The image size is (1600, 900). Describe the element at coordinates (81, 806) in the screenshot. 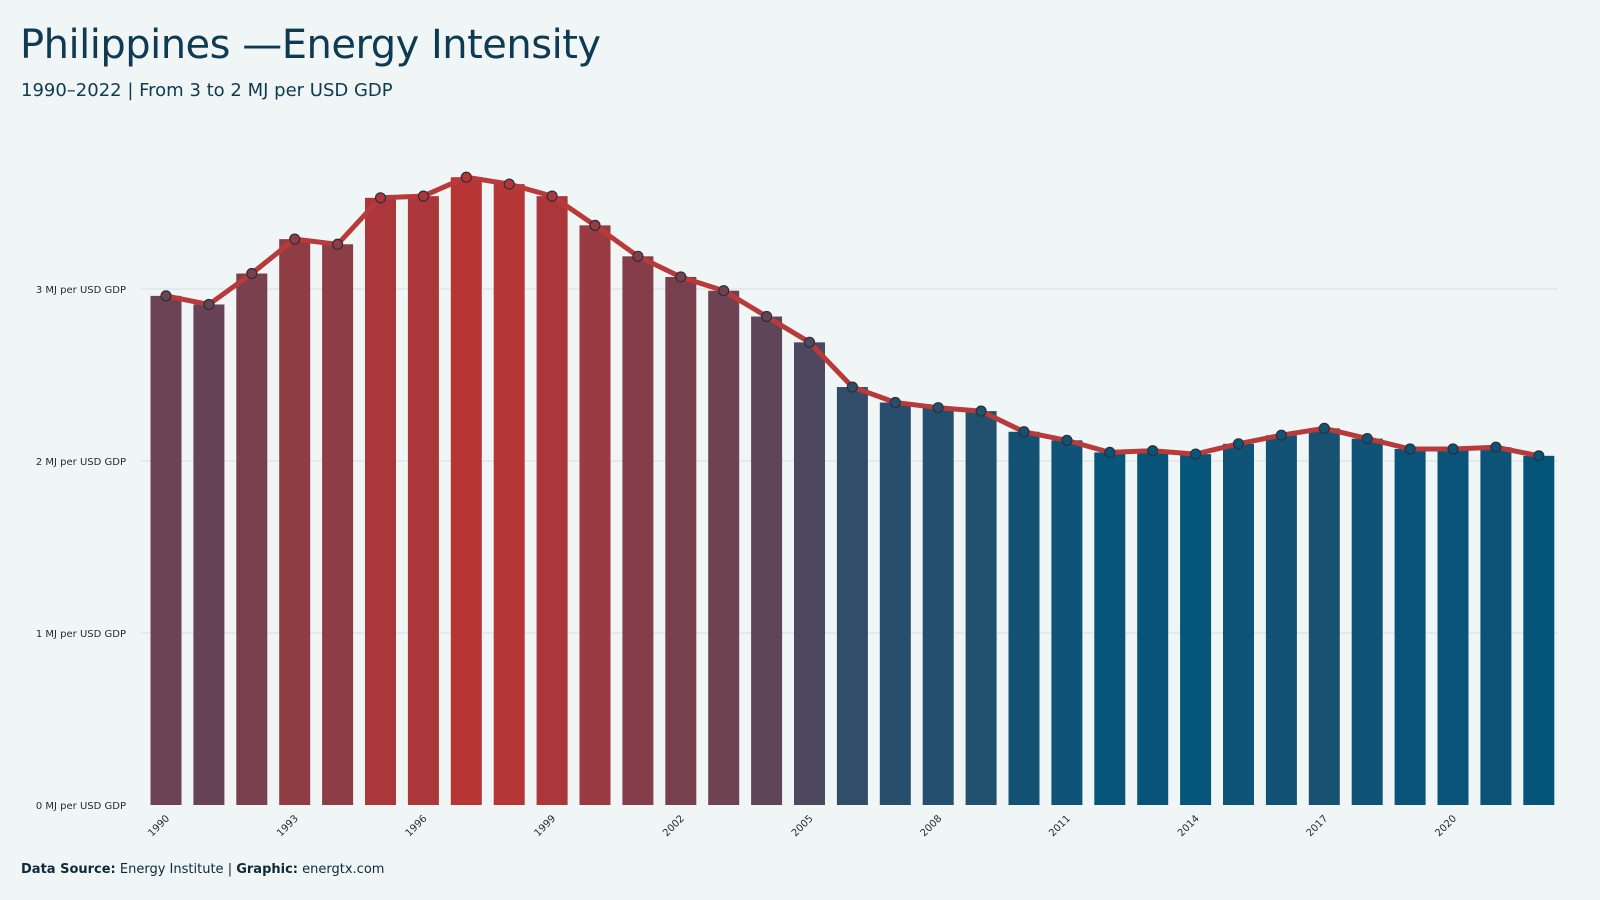

I see `y-tick-label: 0 MJ per USD GDP` at that location.